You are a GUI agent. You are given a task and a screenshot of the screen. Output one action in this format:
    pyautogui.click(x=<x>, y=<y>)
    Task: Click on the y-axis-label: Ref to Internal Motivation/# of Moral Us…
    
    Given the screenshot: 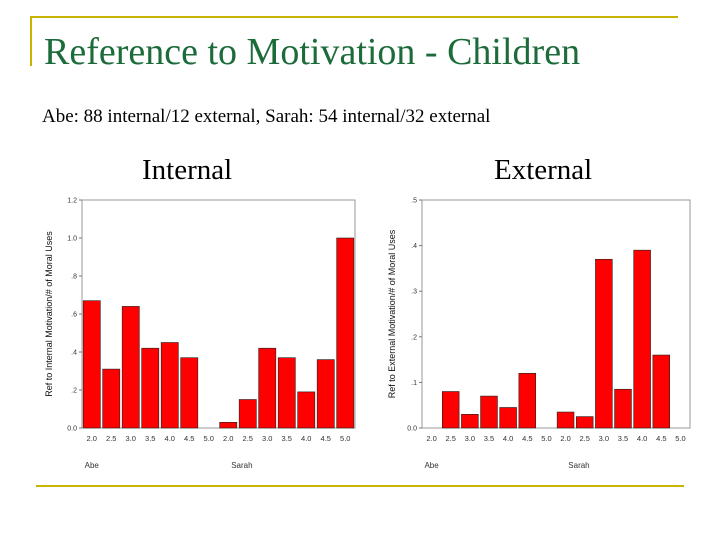 What is the action you would take?
    pyautogui.click(x=49, y=314)
    